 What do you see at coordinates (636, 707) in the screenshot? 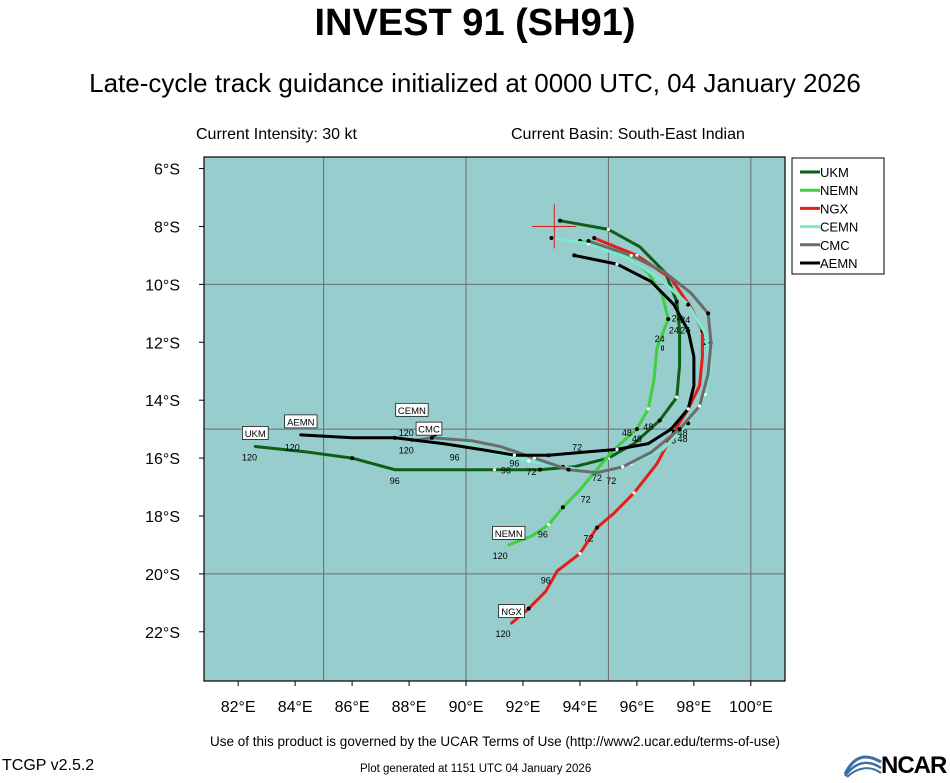
I see `lon-tick-label: 96°E` at bounding box center [636, 707].